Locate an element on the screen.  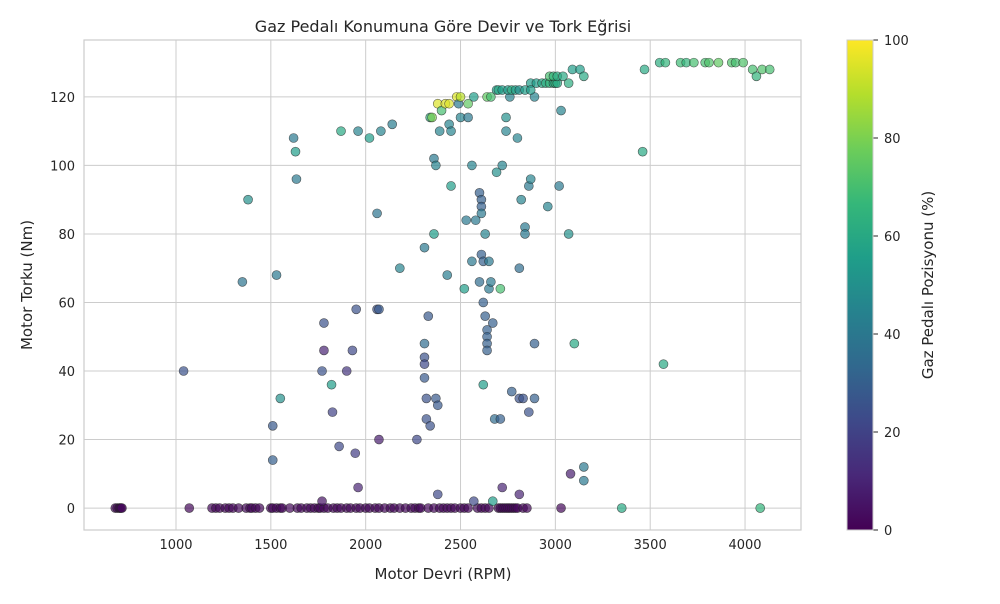
colorbar-label: Gaz Pedalı Pozisyonu (%) is located at coordinates (928, 285).